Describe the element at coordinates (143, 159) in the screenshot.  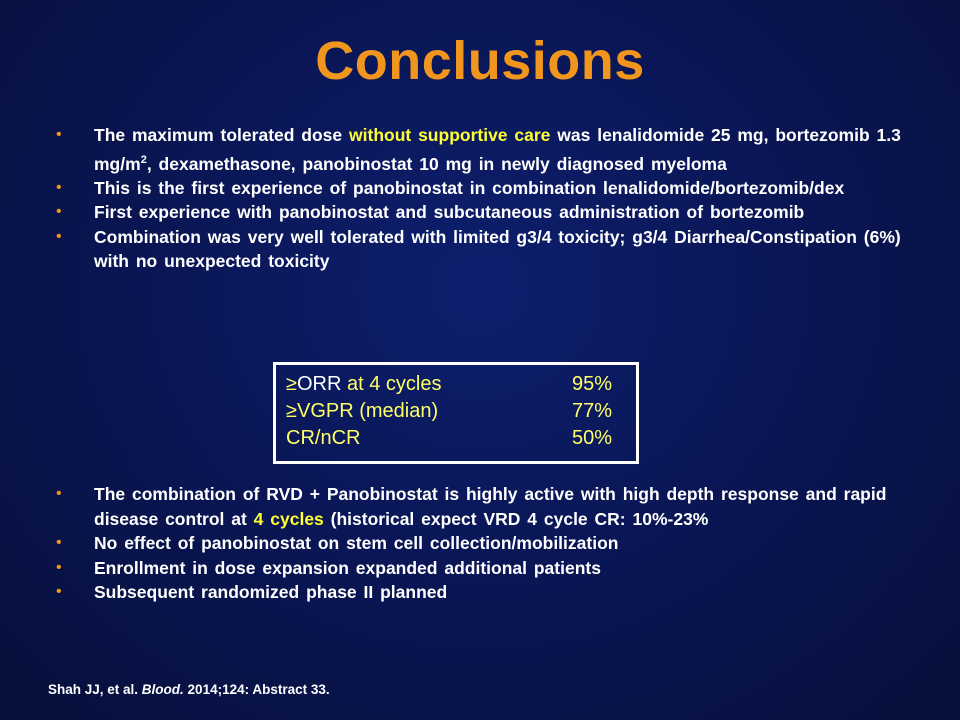
I see `superscript: 2` at that location.